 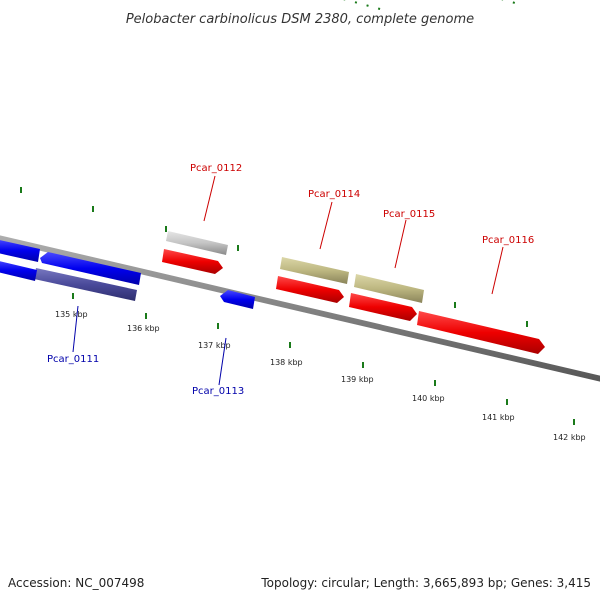 What do you see at coordinates (76, 583) in the screenshot?
I see `accession-text: Accession: NC_007498` at bounding box center [76, 583].